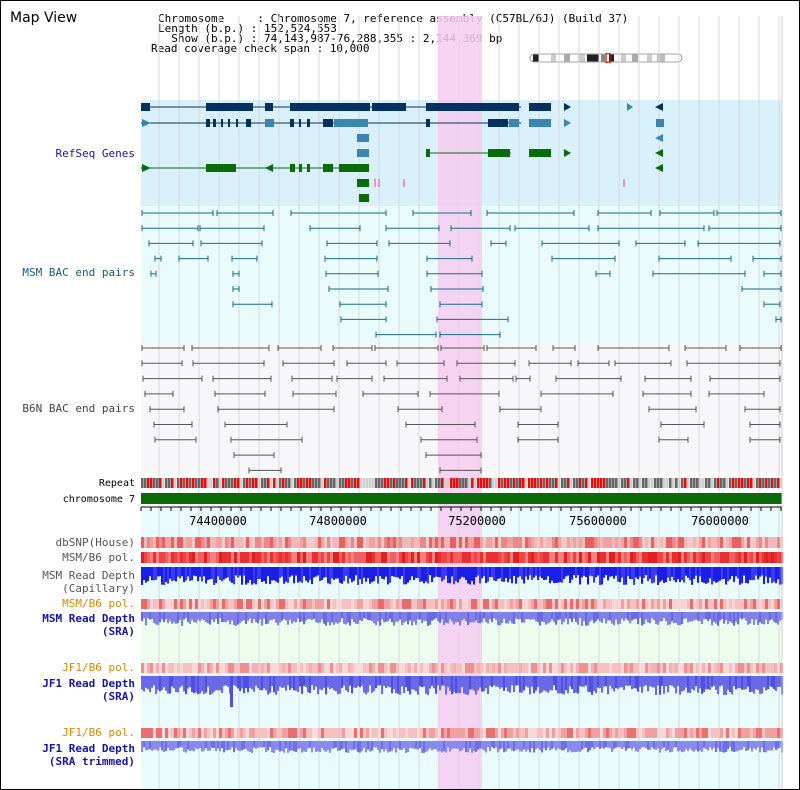 Image resolution: width=800 pixels, height=790 pixels. What do you see at coordinates (98, 732) in the screenshot?
I see `jf1-b6-pol-label-2: JF1/B6 pol.` at bounding box center [98, 732].